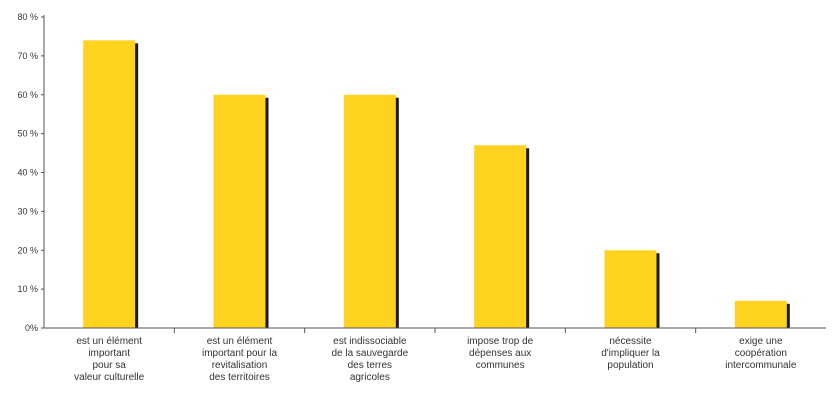 This screenshot has height=397, width=836. What do you see at coordinates (500, 365) in the screenshot?
I see `x-category-label-line: communes` at bounding box center [500, 365].